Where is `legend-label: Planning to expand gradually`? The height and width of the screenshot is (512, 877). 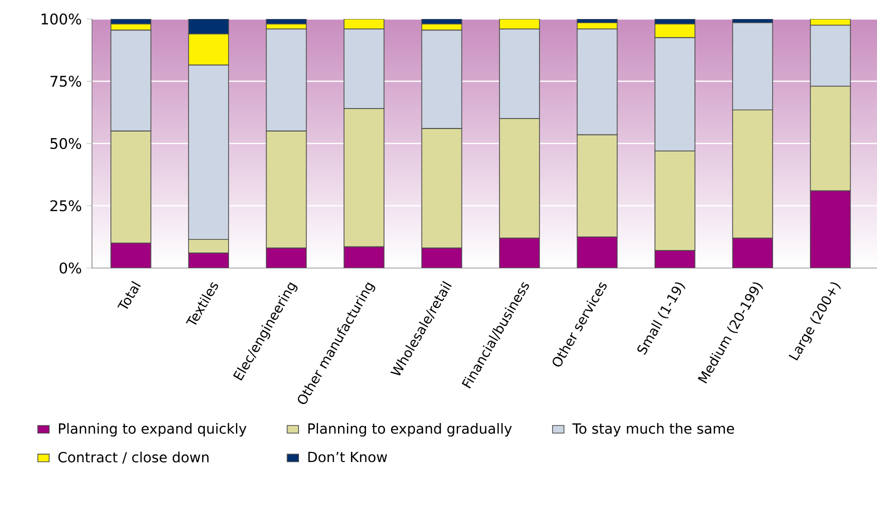
legend-label: Planning to expand gradually is located at coordinates (410, 430).